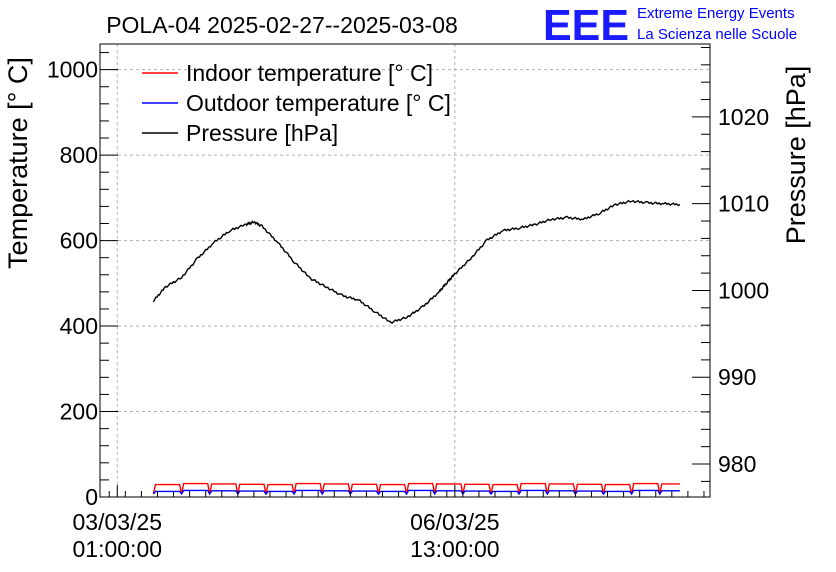 Image resolution: width=836 pixels, height=572 pixels. I want to click on logo-line-1: Extreme Energy Events, so click(716, 13).